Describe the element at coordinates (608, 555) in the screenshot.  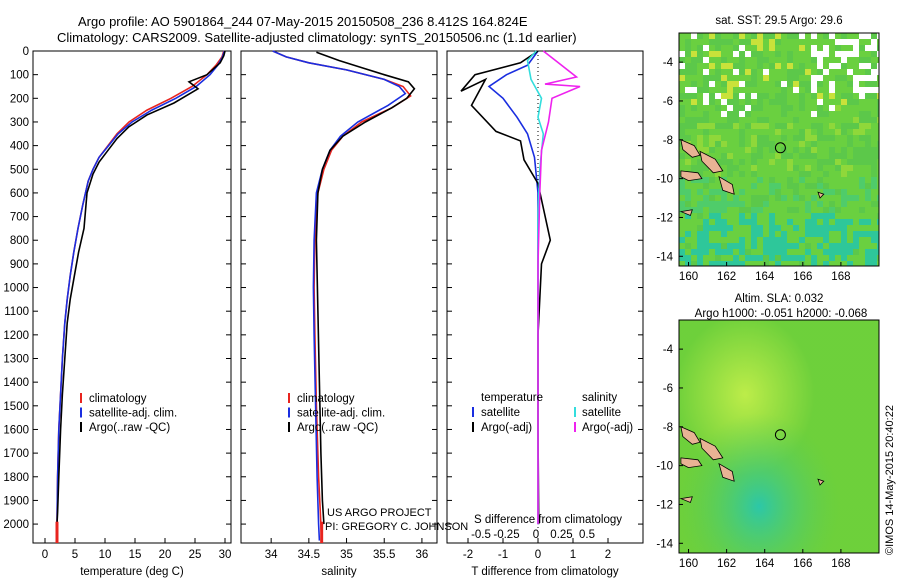
I see `difference-xtick-label: 2` at that location.